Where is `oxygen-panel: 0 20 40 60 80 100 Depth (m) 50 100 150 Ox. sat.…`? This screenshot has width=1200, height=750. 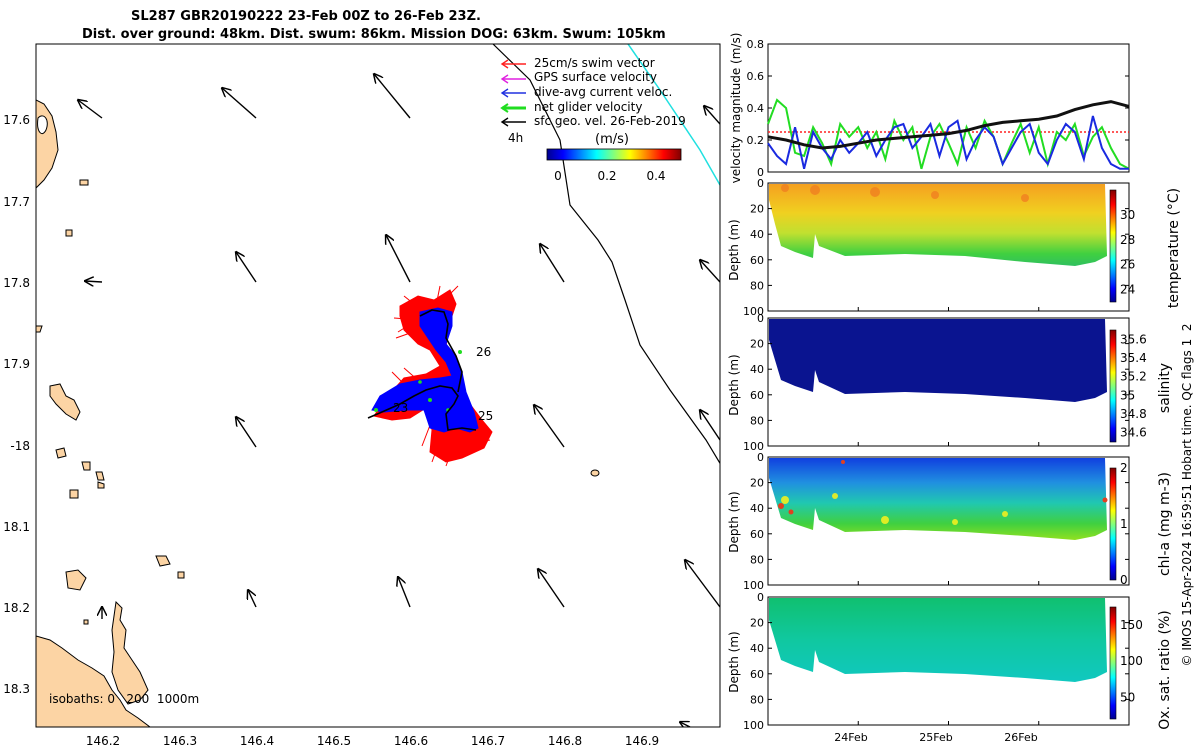
oxygen-panel: 0 20 40 60 80 100 Depth (m) 50 100 150 Ox. sat.… is located at coordinates (950, 661).